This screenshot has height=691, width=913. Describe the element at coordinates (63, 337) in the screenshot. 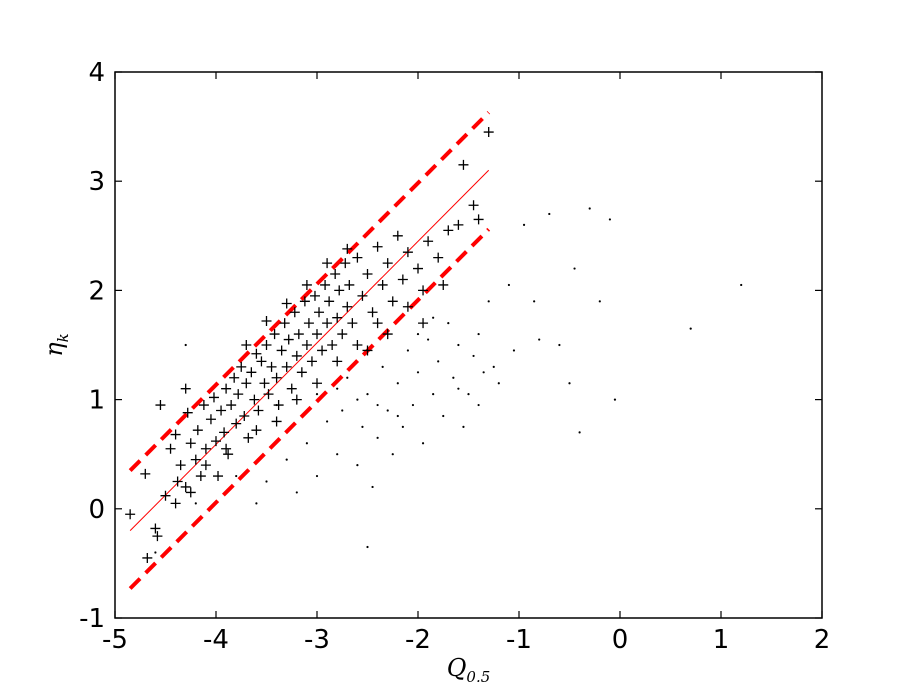

I see `y-axis-title-subscript: k` at that location.